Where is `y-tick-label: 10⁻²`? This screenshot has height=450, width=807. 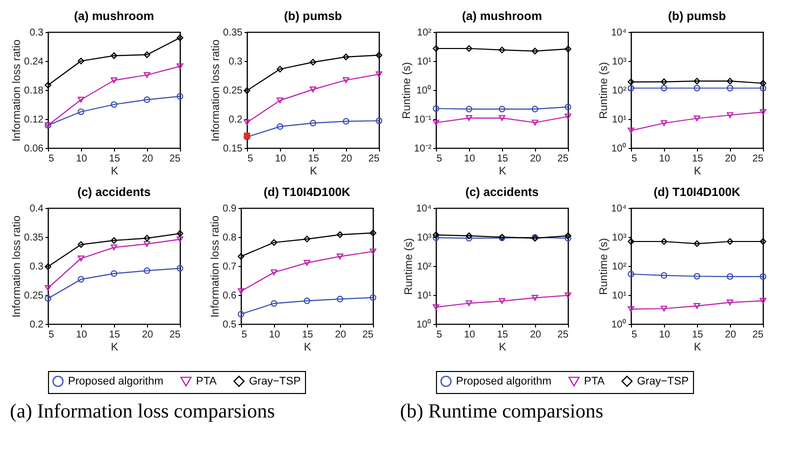
y-tick-label: 10⁻² is located at coordinates (423, 149).